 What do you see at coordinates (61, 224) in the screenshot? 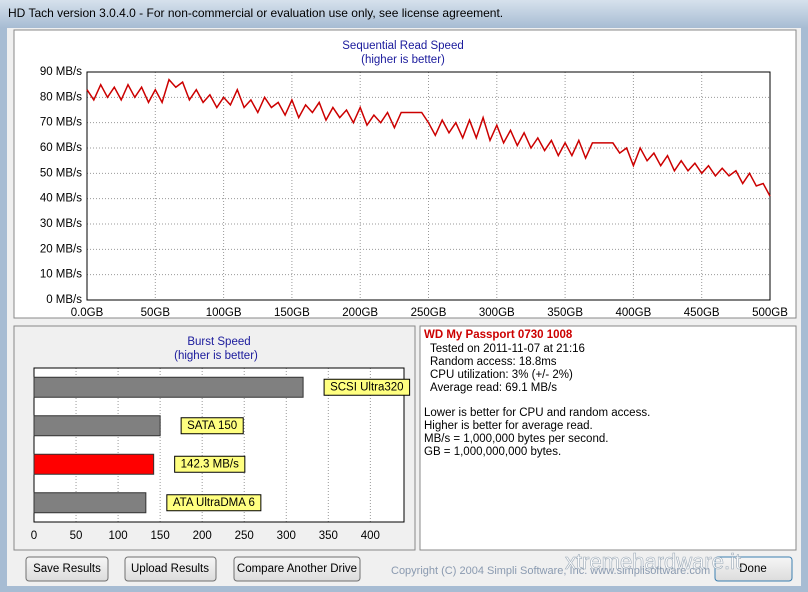
I see `y-tick-label: 30 MB/s` at bounding box center [61, 224].